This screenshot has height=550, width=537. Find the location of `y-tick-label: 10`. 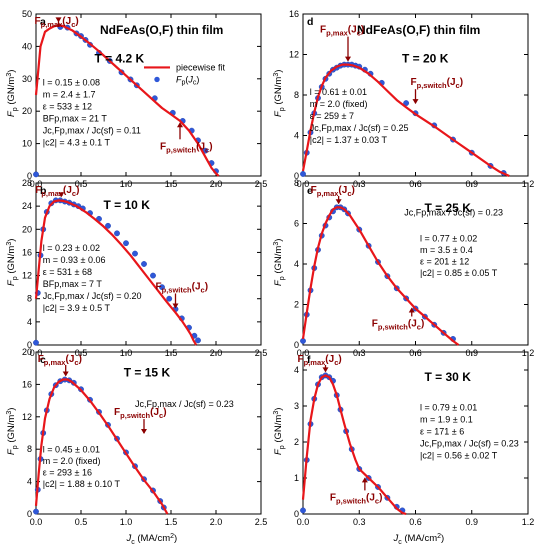

y-tick-label: 10 is located at coordinates (27, 144).